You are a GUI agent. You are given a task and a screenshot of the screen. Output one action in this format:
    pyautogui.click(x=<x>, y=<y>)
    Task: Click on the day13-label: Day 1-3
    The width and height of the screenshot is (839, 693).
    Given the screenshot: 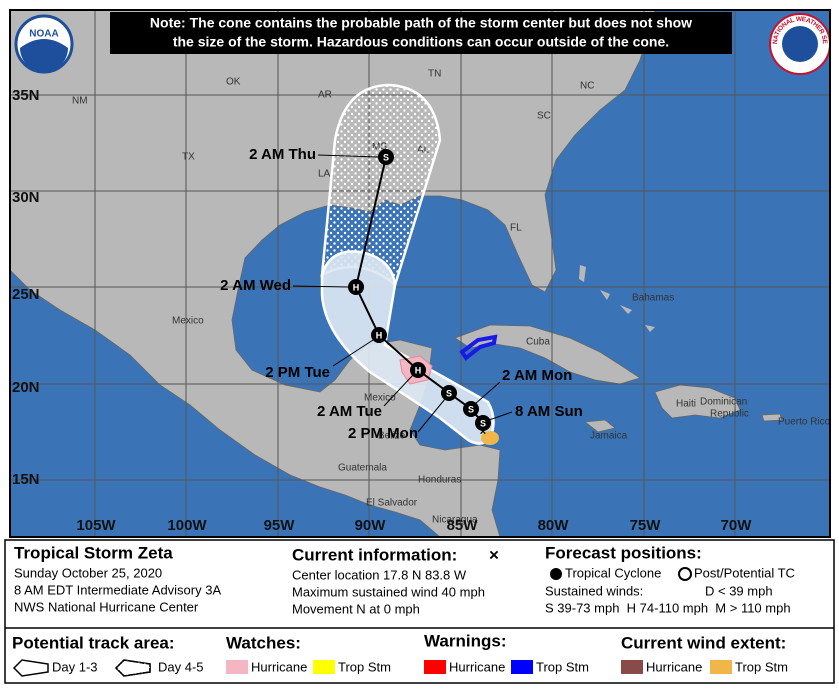 What is the action you would take?
    pyautogui.click(x=75, y=666)
    